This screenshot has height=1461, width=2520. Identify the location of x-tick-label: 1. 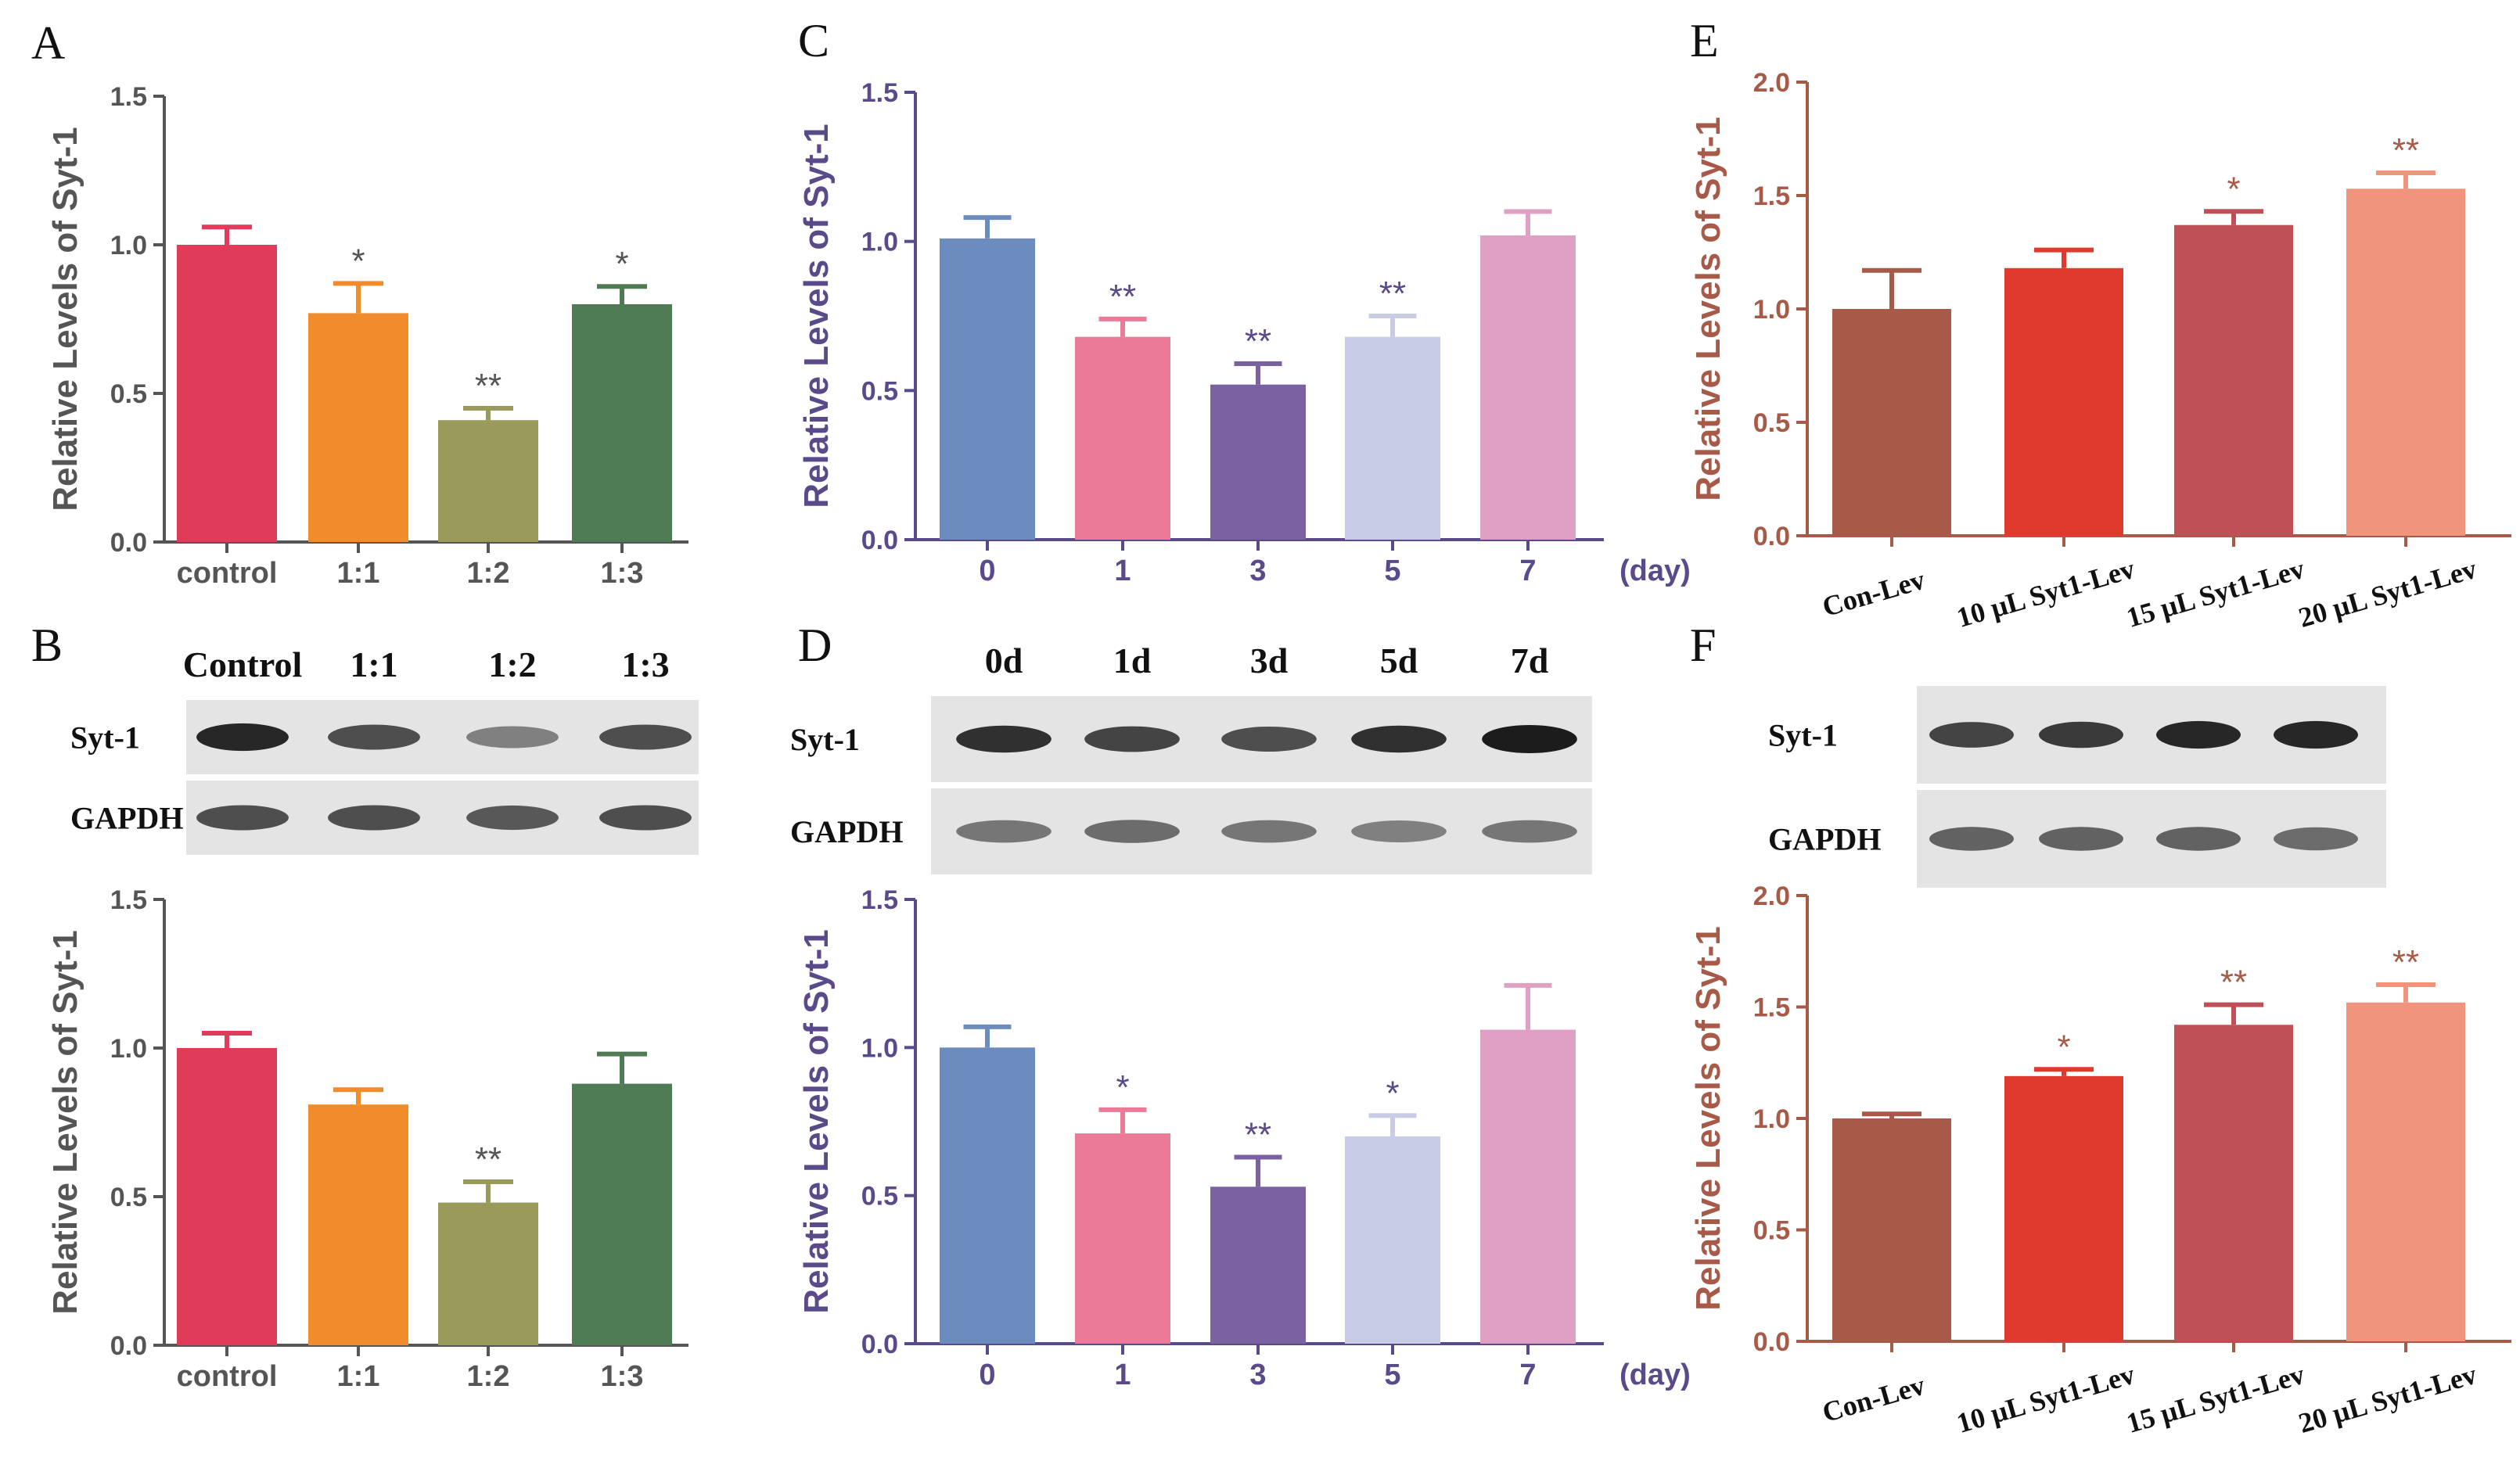
(1122, 1375).